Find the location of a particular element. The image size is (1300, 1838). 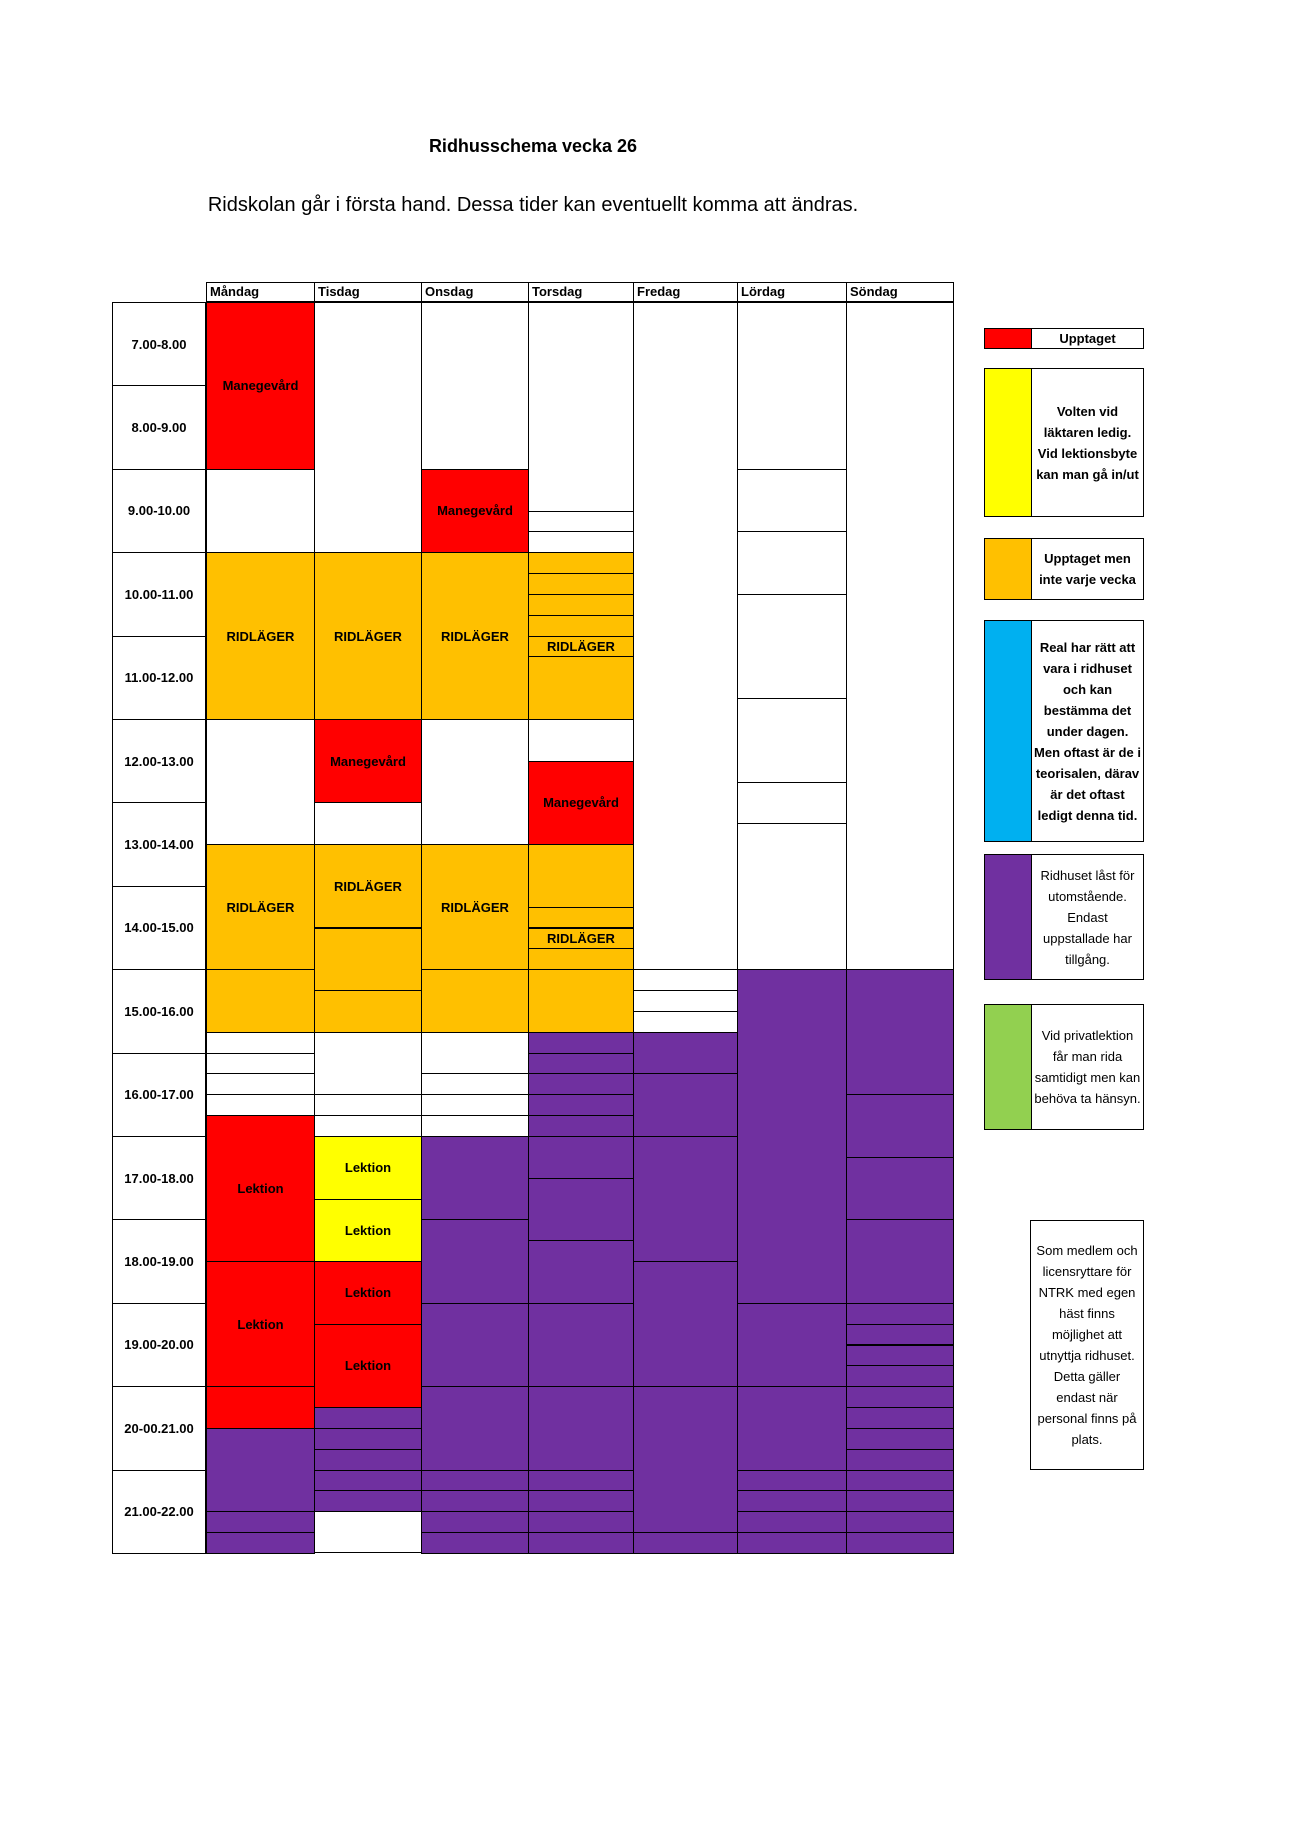

time-slot-label: 18.00-19.00 is located at coordinates (159, 1261).